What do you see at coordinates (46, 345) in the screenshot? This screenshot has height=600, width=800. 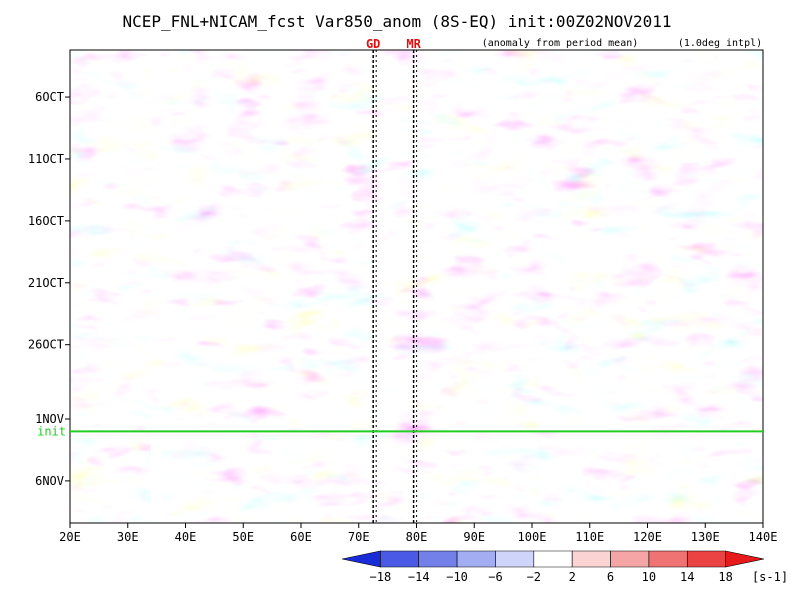 I see `y-tick-label: 26OCT` at bounding box center [46, 345].